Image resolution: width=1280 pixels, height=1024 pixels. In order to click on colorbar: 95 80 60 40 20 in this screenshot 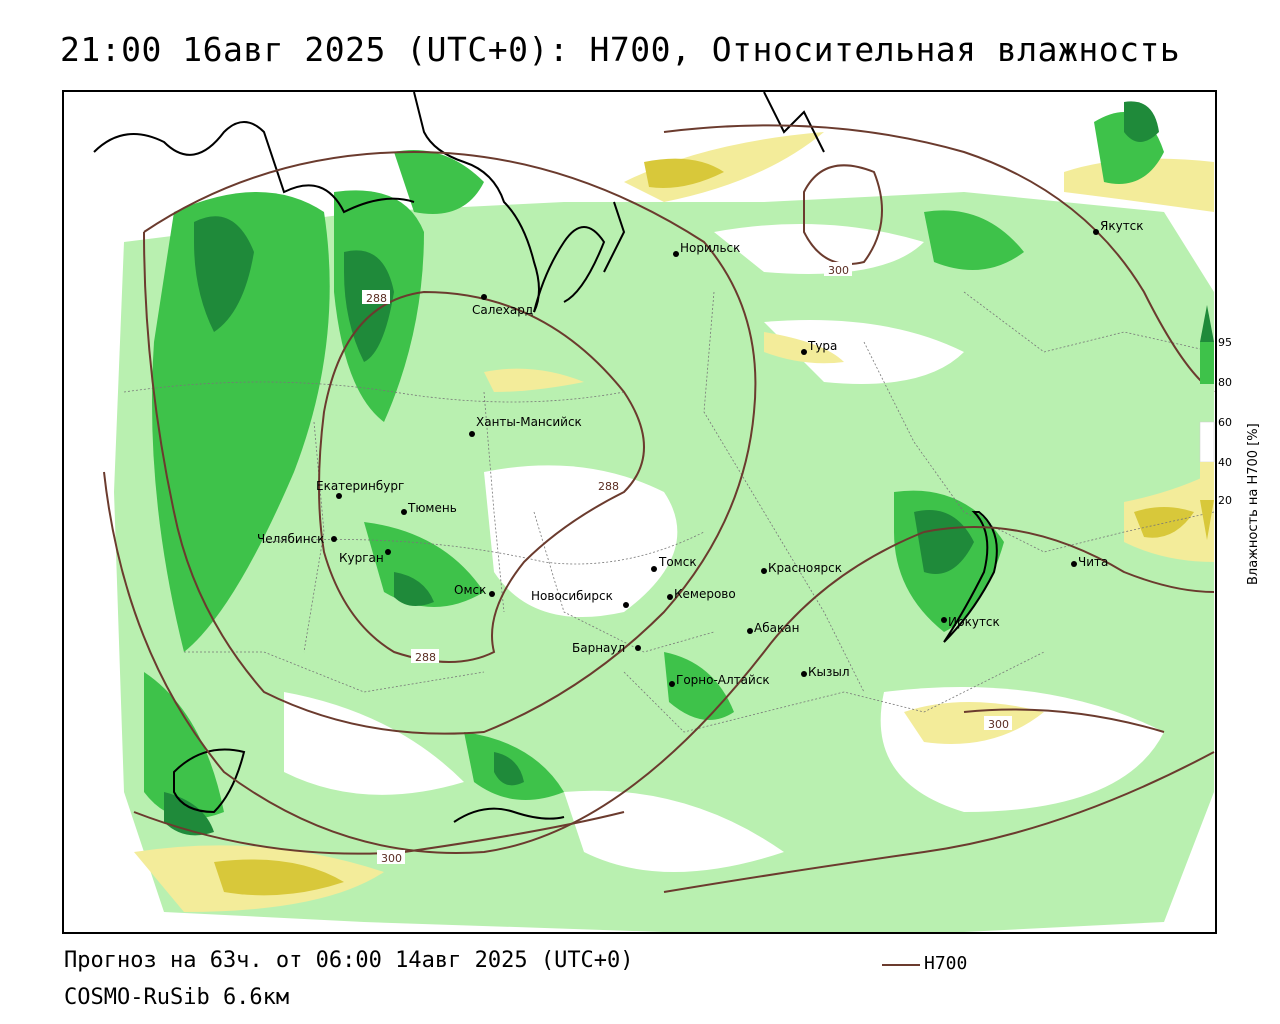, I will do `click(1215, 422)`.